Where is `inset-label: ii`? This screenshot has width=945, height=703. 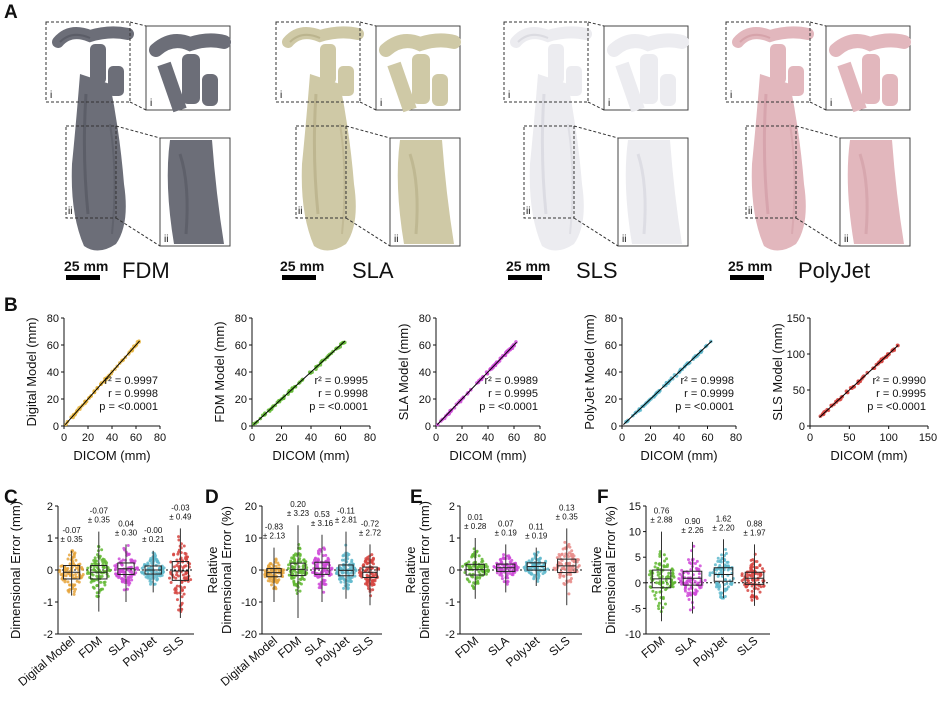 inset-label: ii is located at coordinates (70, 211).